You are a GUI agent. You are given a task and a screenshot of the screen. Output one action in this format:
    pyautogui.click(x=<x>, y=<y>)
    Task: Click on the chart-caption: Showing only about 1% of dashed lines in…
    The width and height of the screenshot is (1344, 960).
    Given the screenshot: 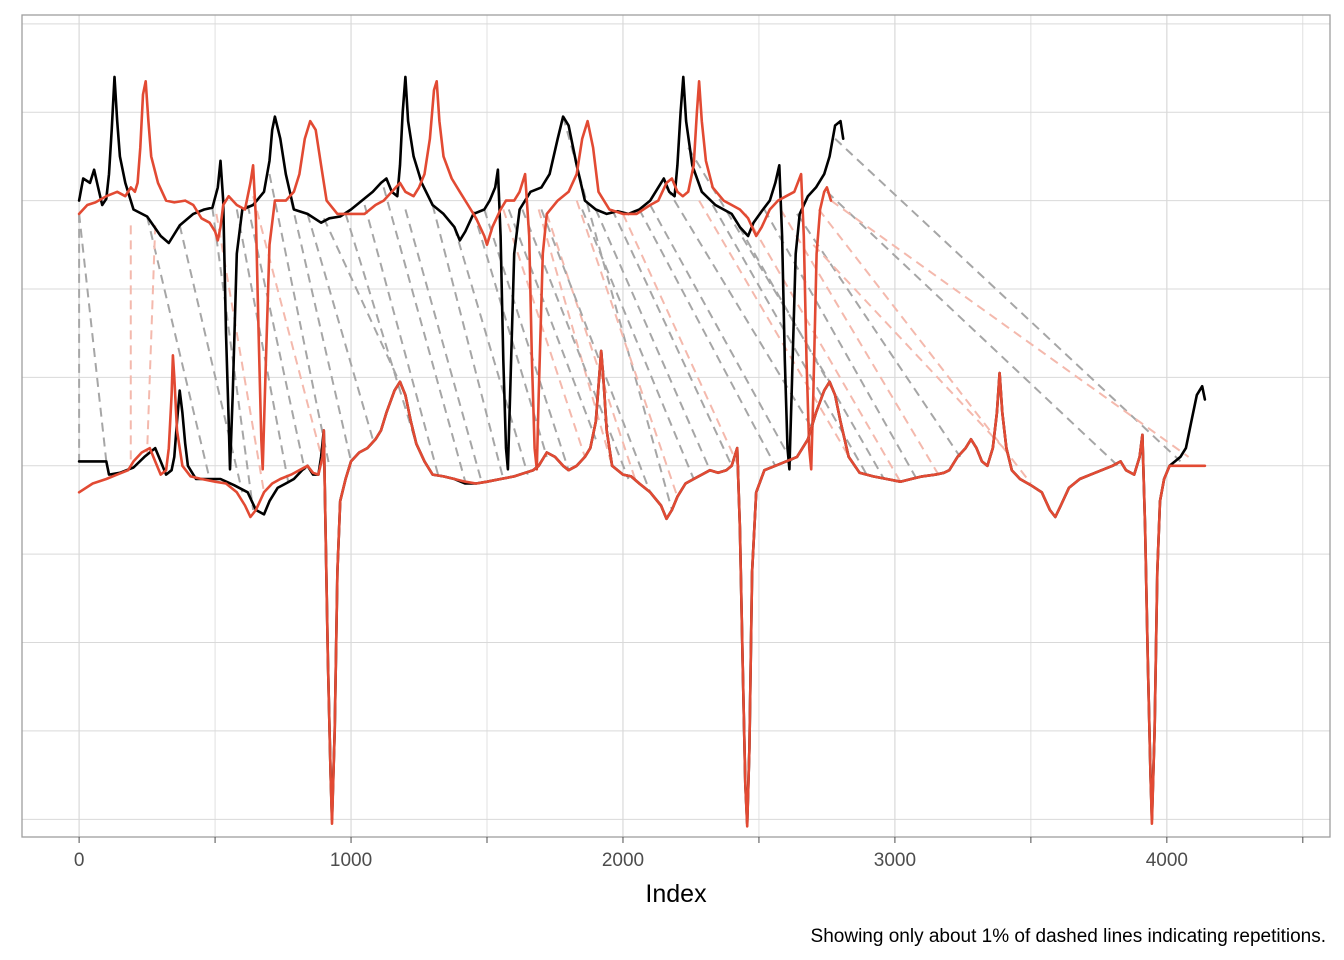 What is the action you would take?
    pyautogui.click(x=1068, y=936)
    